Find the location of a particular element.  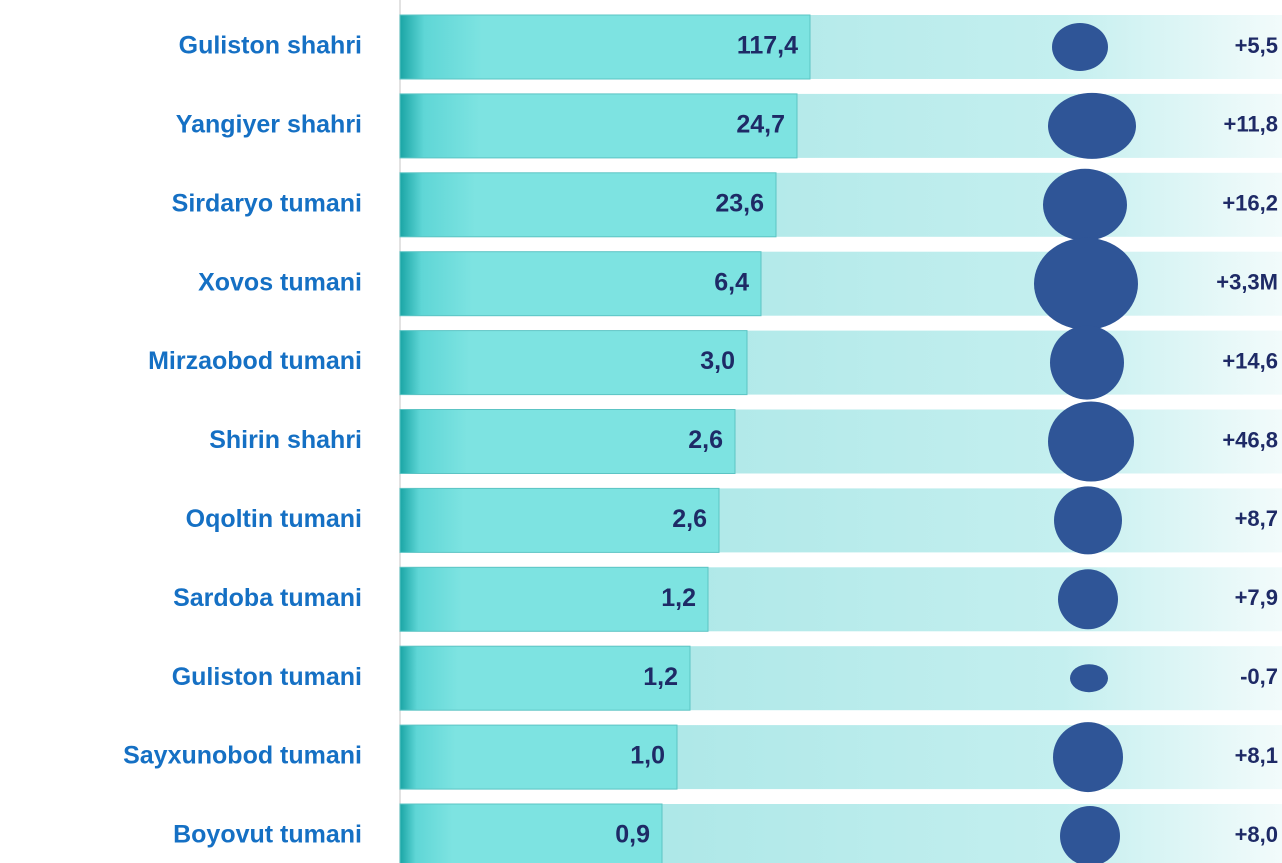

row-change: +7,9 is located at coordinates (1256, 597).